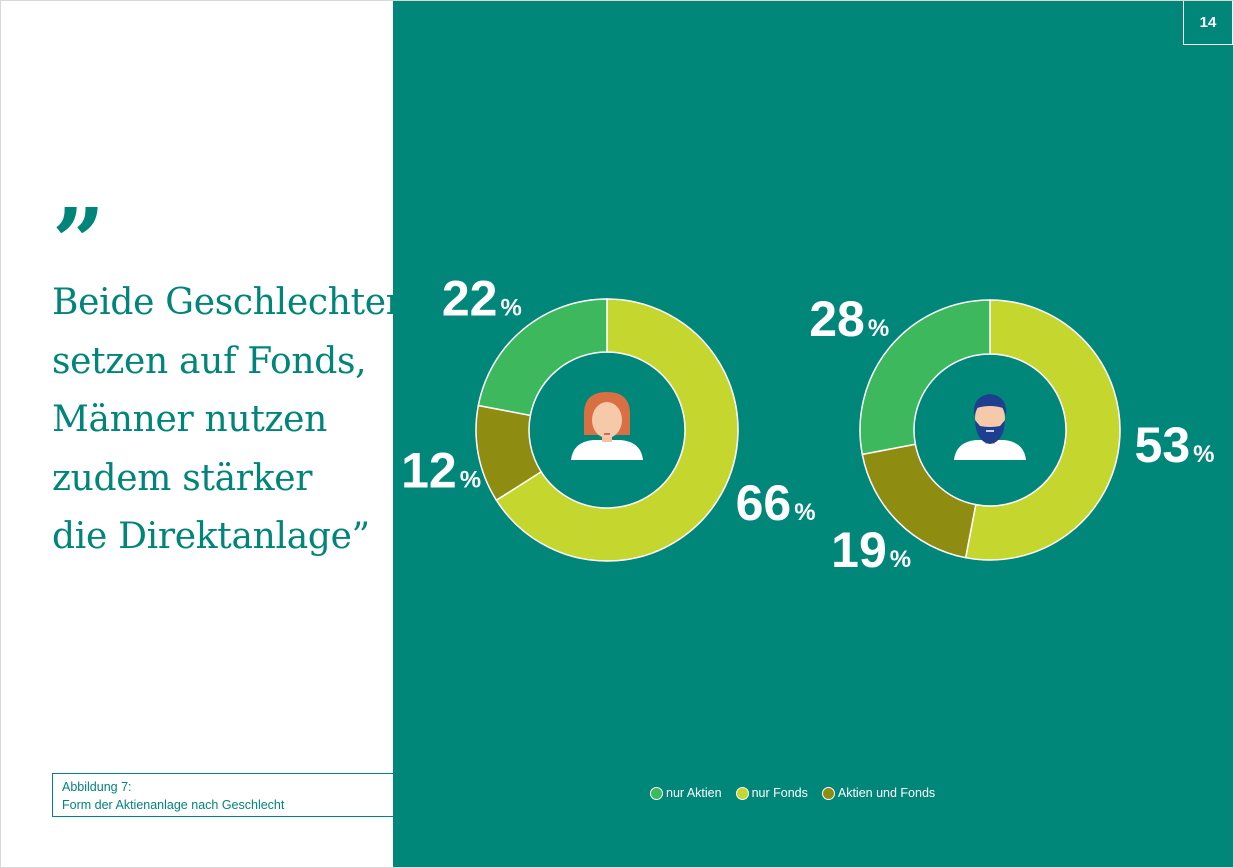 The height and width of the screenshot is (868, 1234). What do you see at coordinates (182, 478) in the screenshot?
I see `headline-line: zudem stärker` at bounding box center [182, 478].